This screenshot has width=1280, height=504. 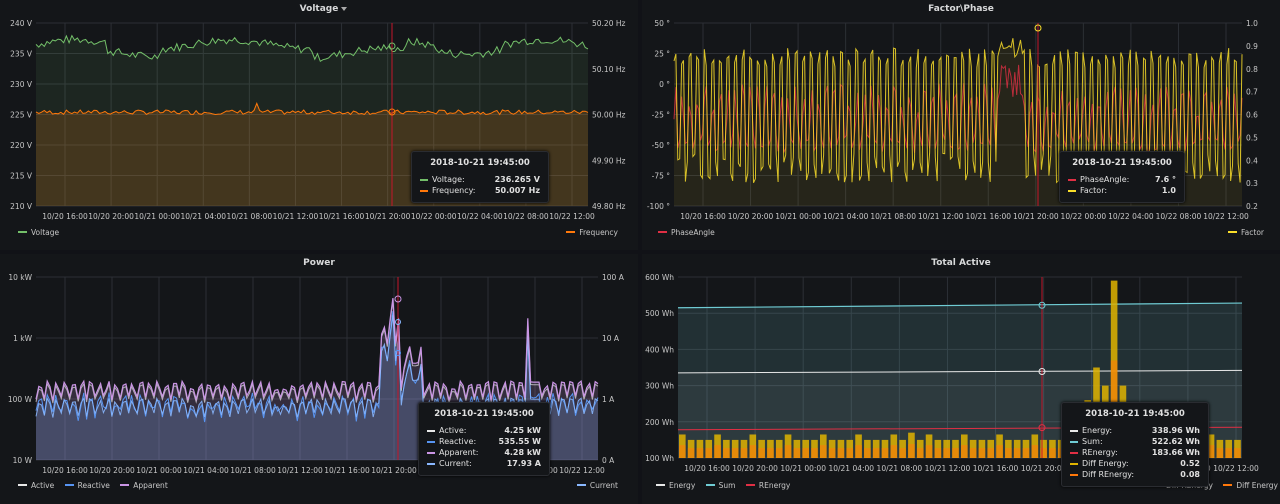 I want to click on panel-title: Voltage, so click(x=319, y=9).